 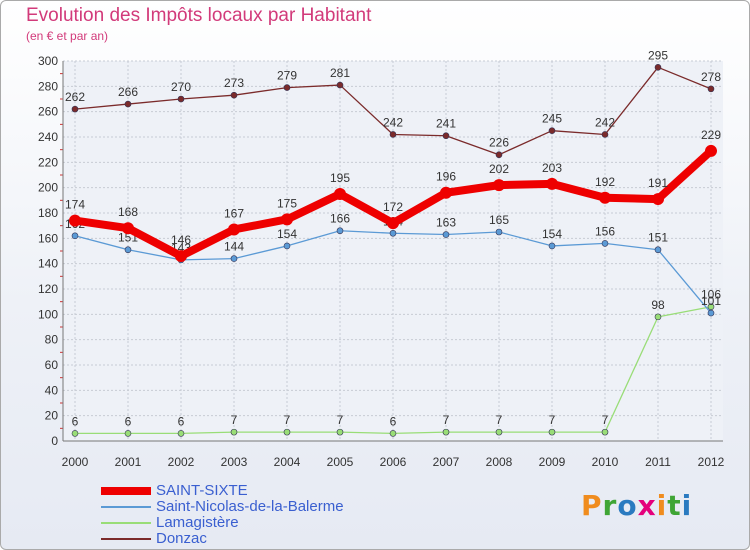 What do you see at coordinates (197, 522) in the screenshot?
I see `legend-label-lamagistere: Lamagistère` at bounding box center [197, 522].